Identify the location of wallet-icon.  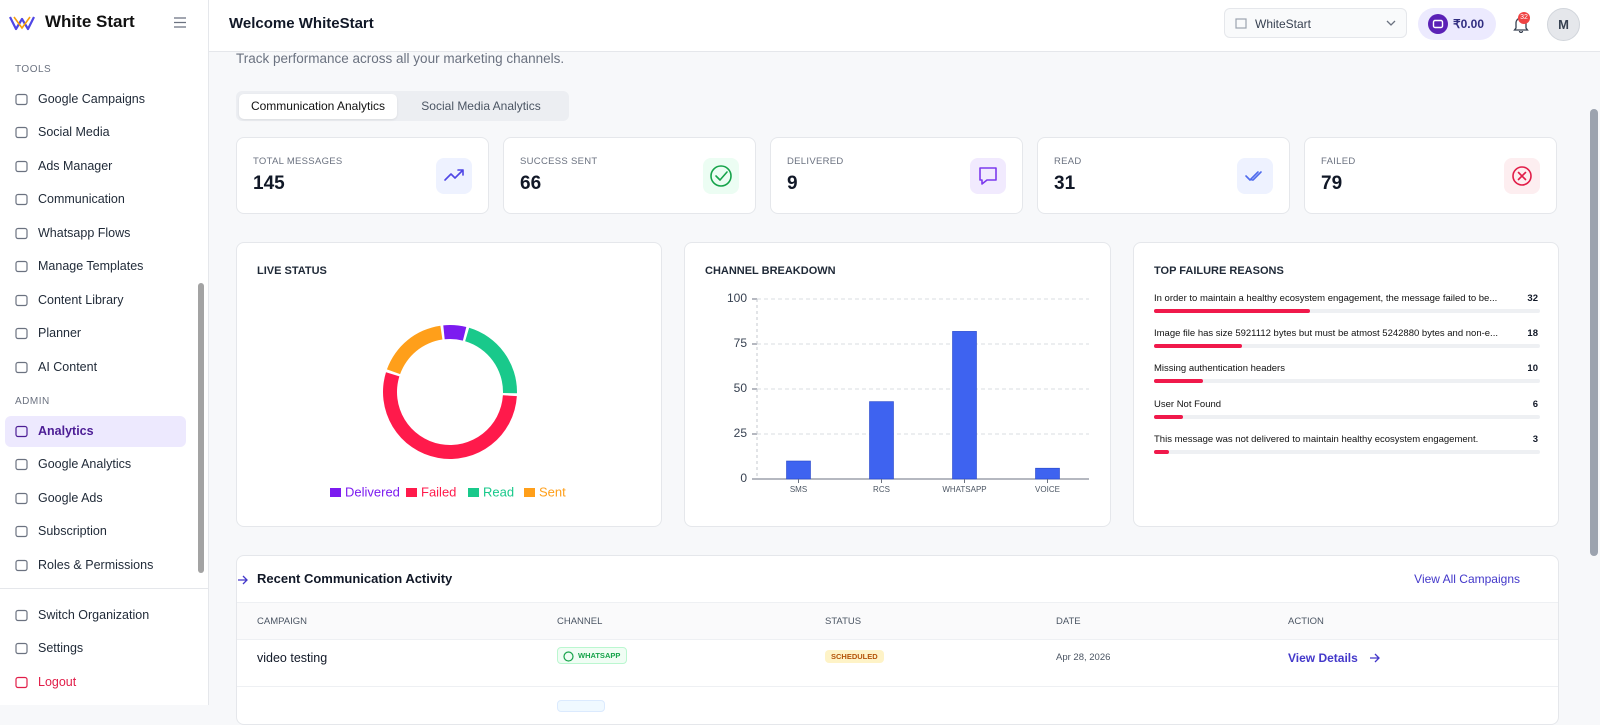
(1438, 24).